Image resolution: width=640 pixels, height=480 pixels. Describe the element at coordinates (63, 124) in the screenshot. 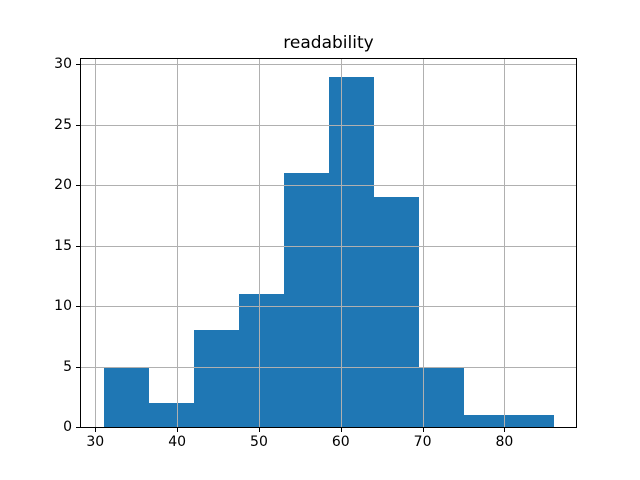

I see `y-tick-label: 25` at that location.